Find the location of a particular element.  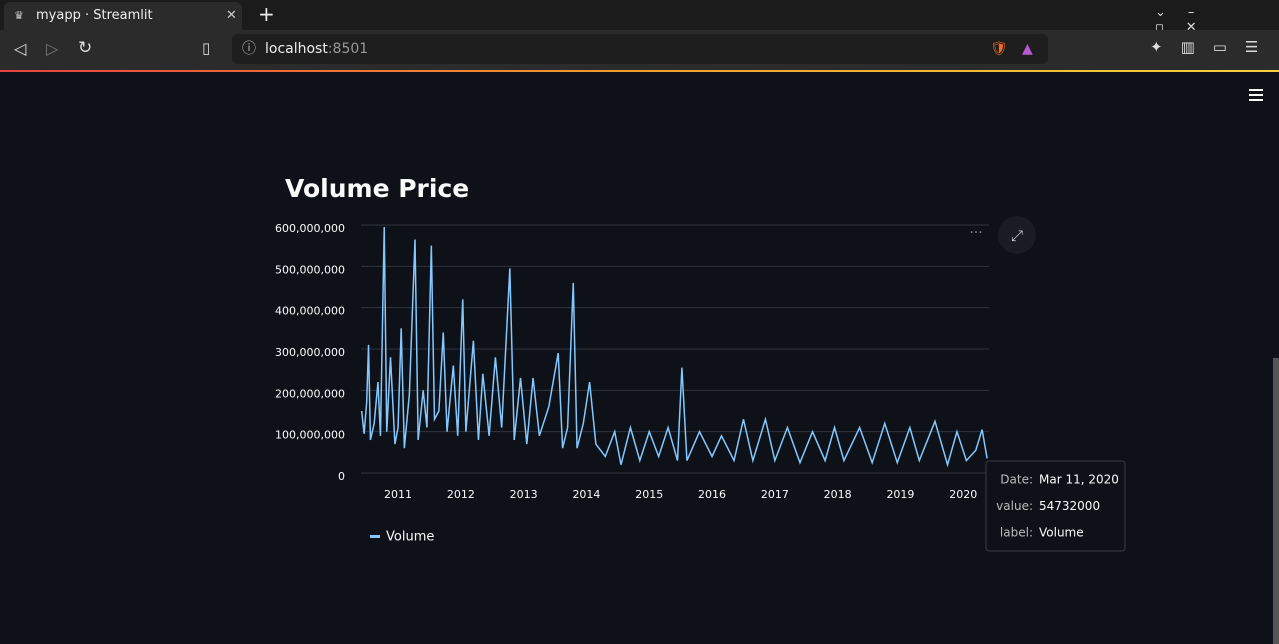

info-icon: ⓘ is located at coordinates (249, 49).